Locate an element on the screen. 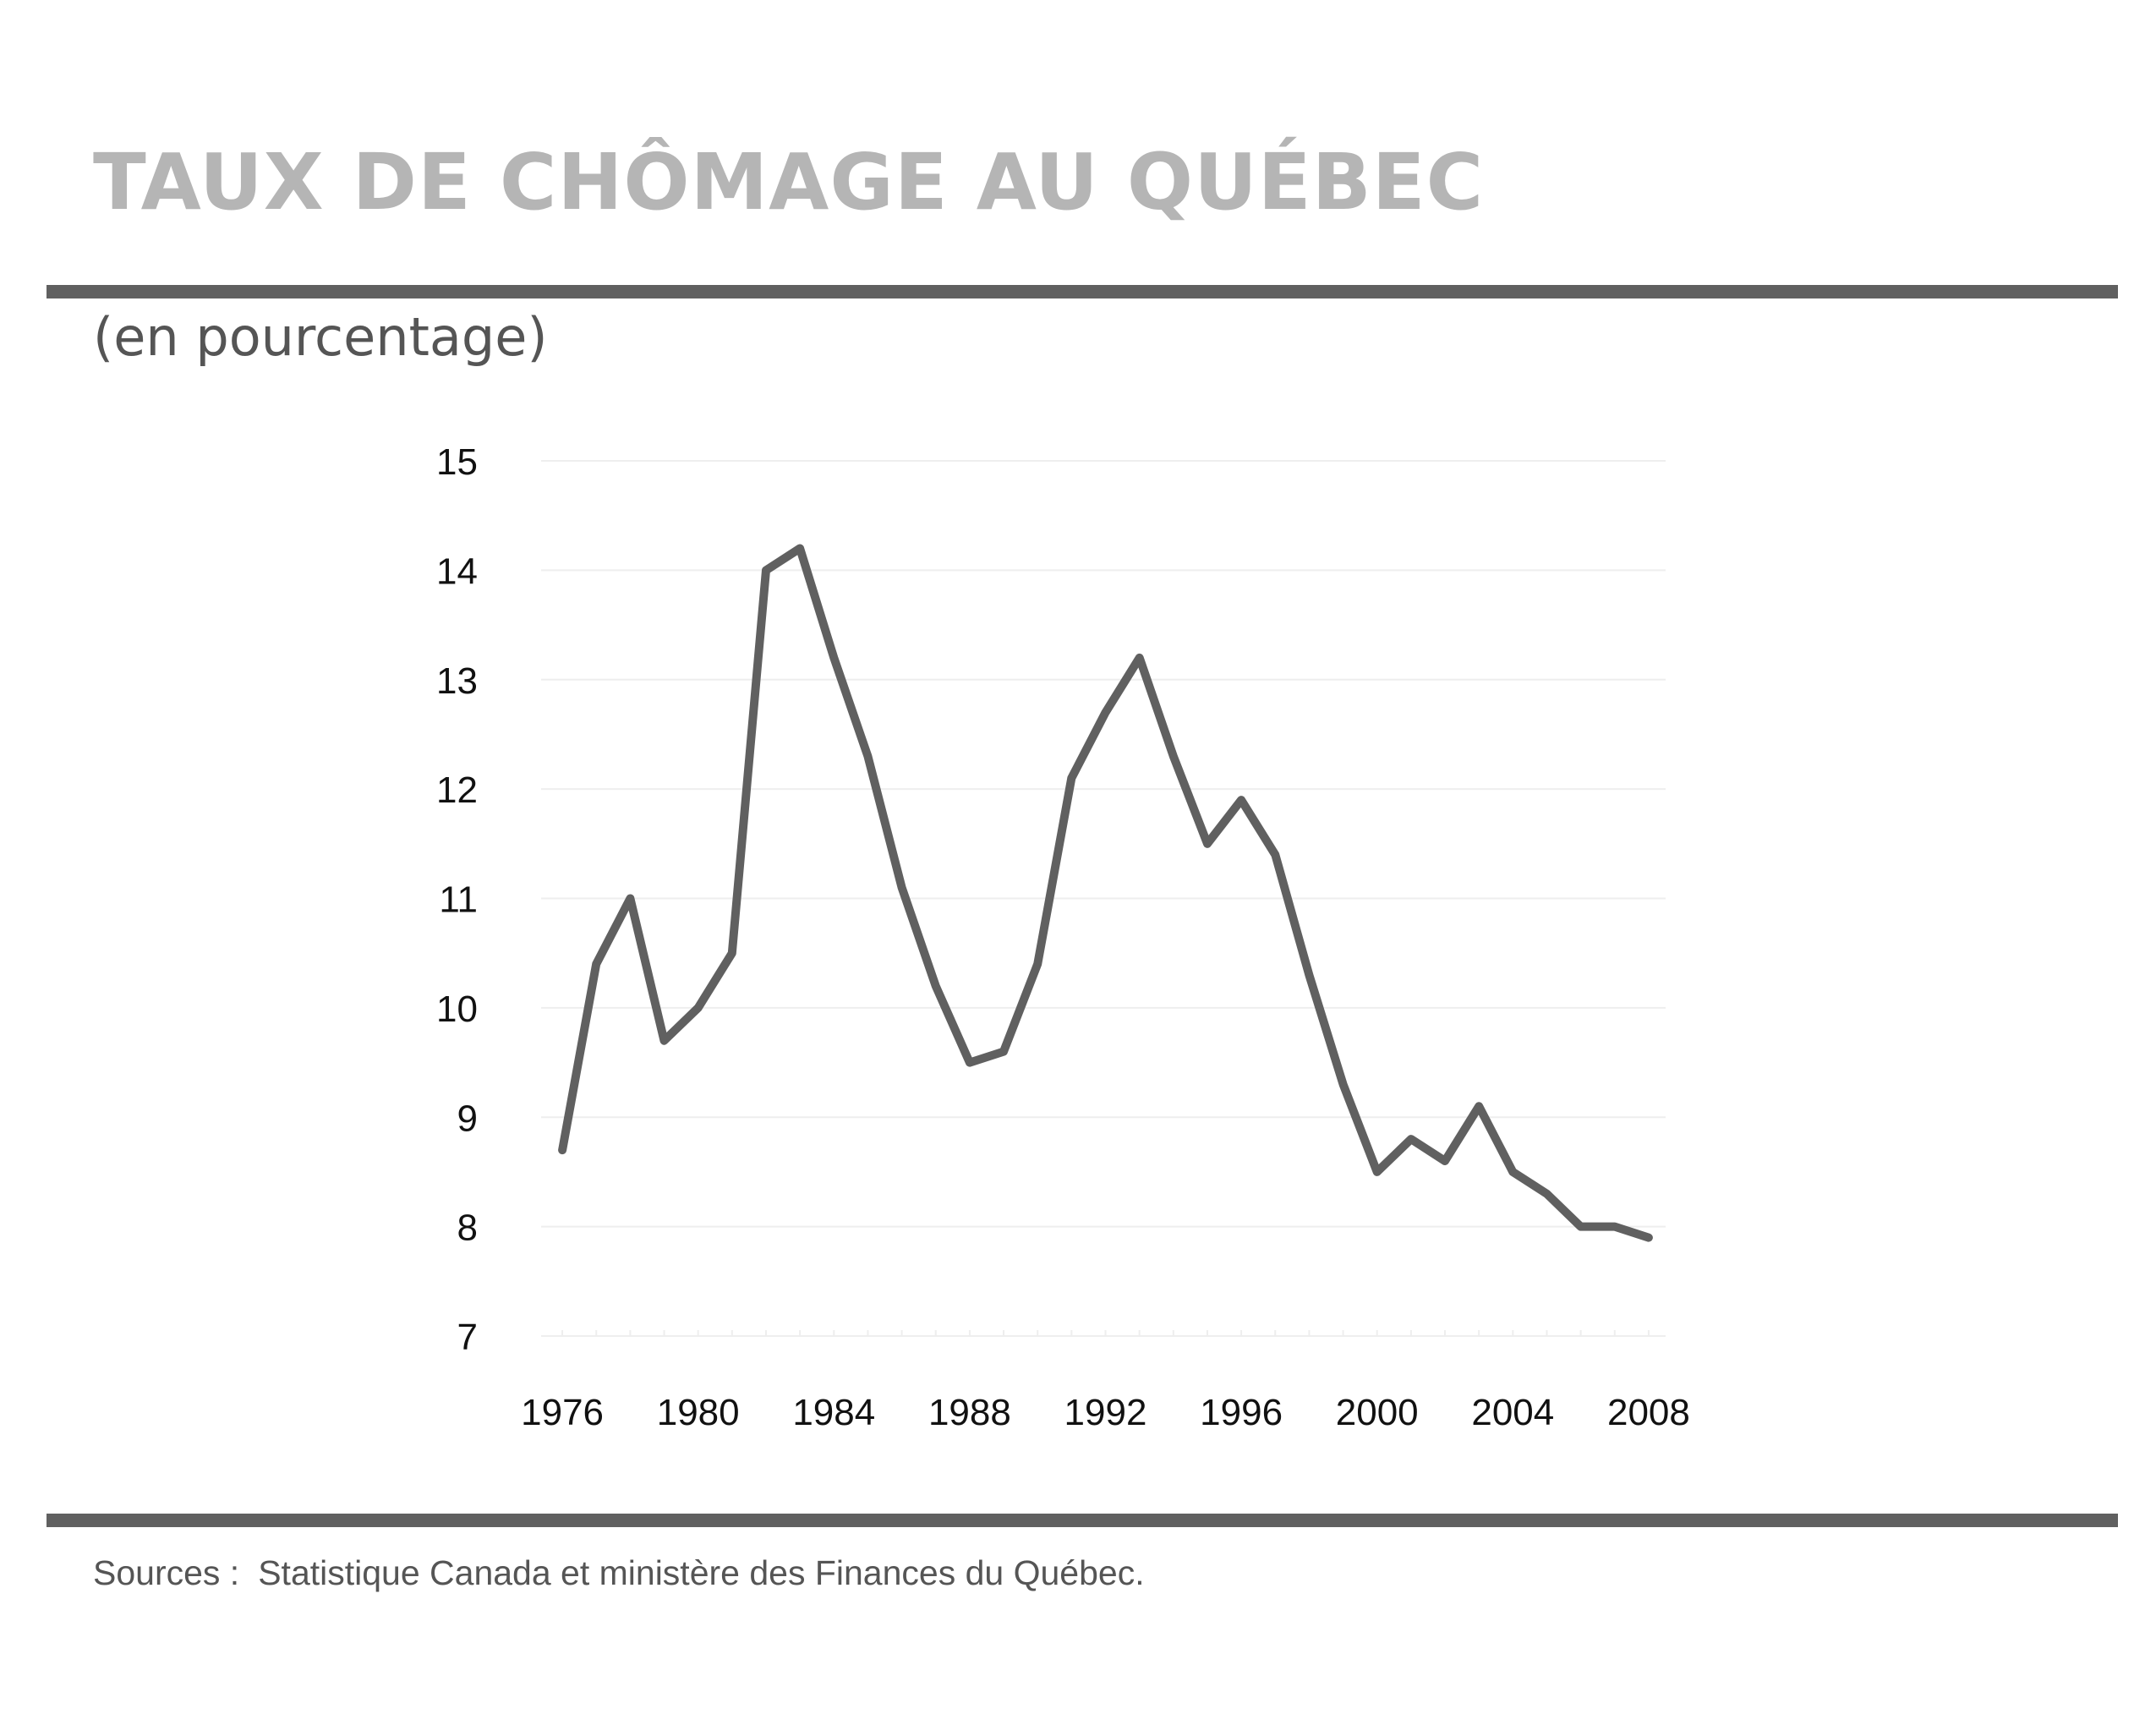 Image resolution: width=2156 pixels, height=1725 pixels. x-tick-label: 1984 is located at coordinates (833, 1412).